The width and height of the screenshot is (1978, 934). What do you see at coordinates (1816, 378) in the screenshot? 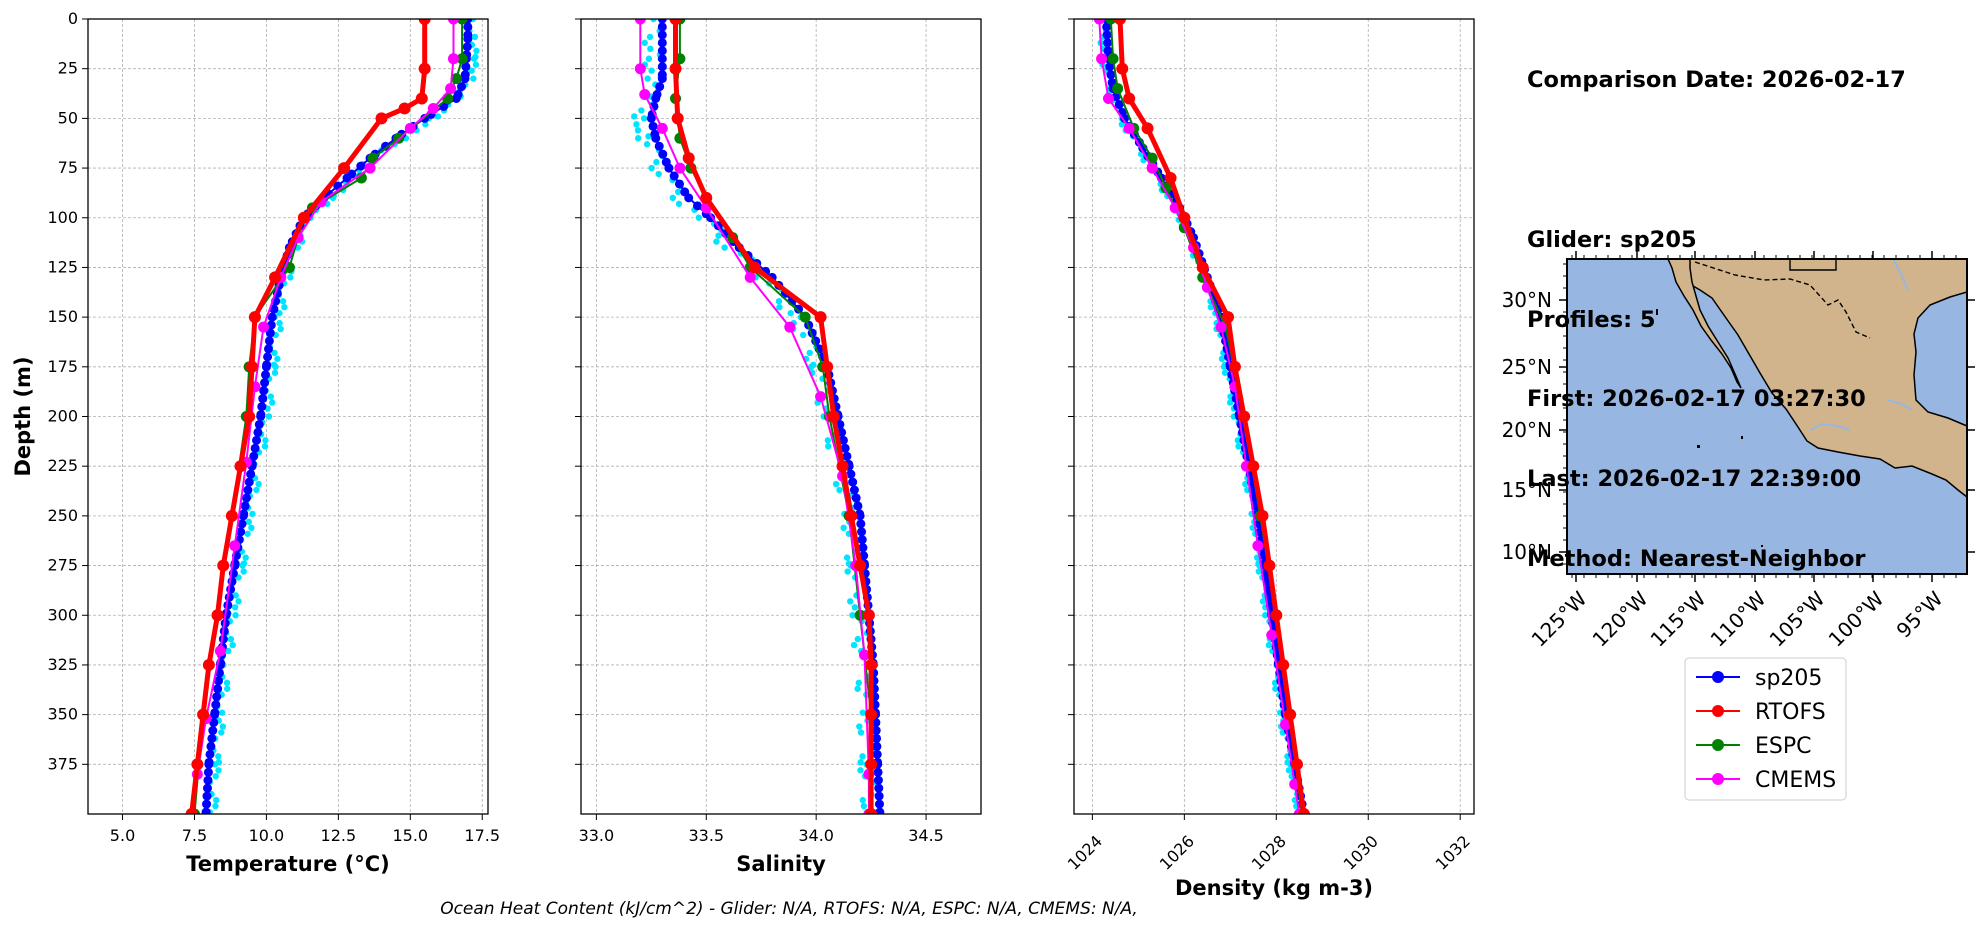
I see `map-land-mainland` at bounding box center [1816, 378].